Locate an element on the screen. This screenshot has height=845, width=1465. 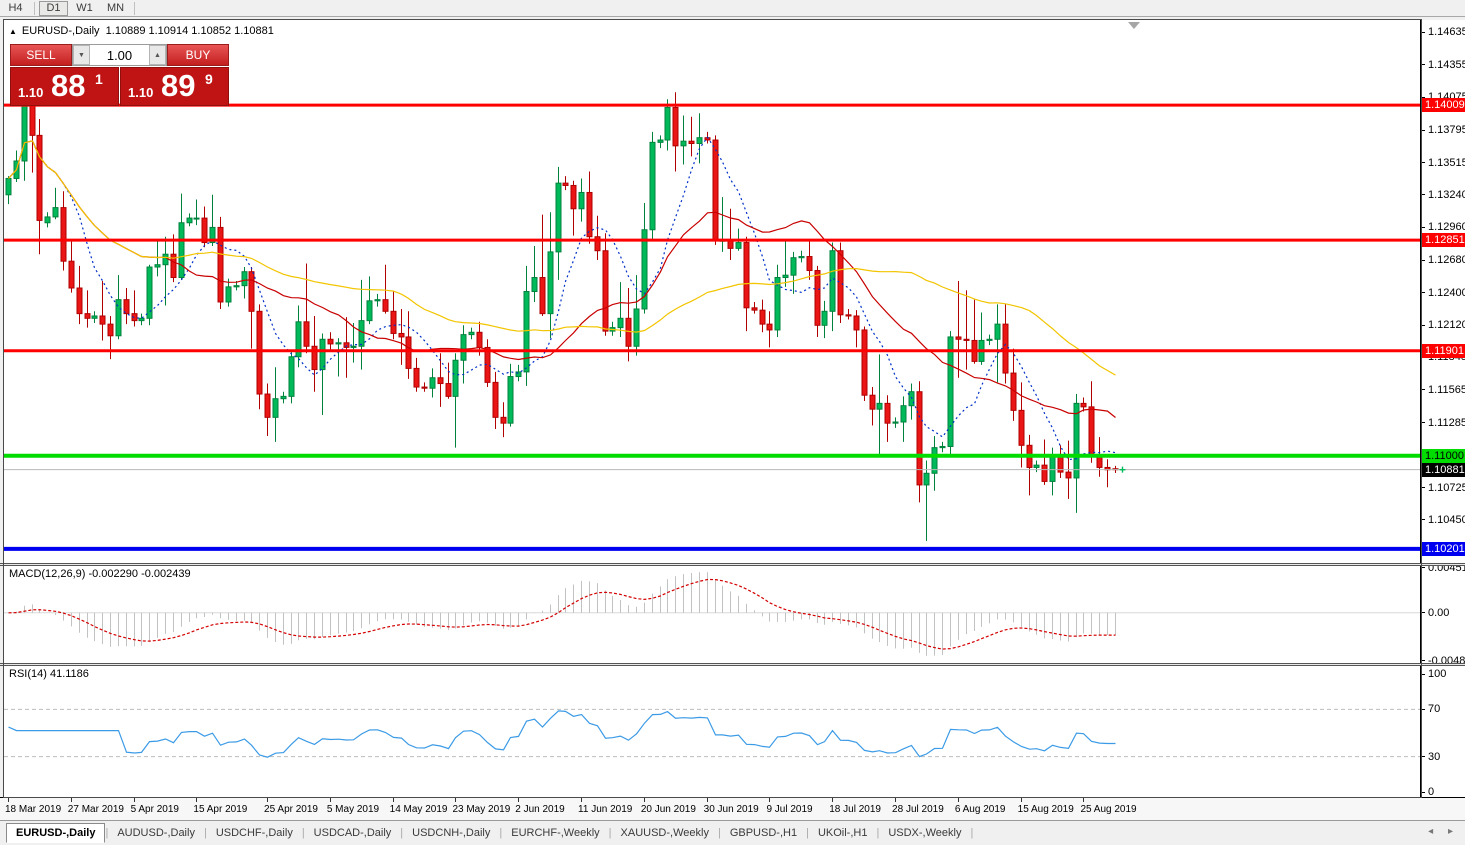
scroll-to-end-icon is located at coordinates (1134, 25).